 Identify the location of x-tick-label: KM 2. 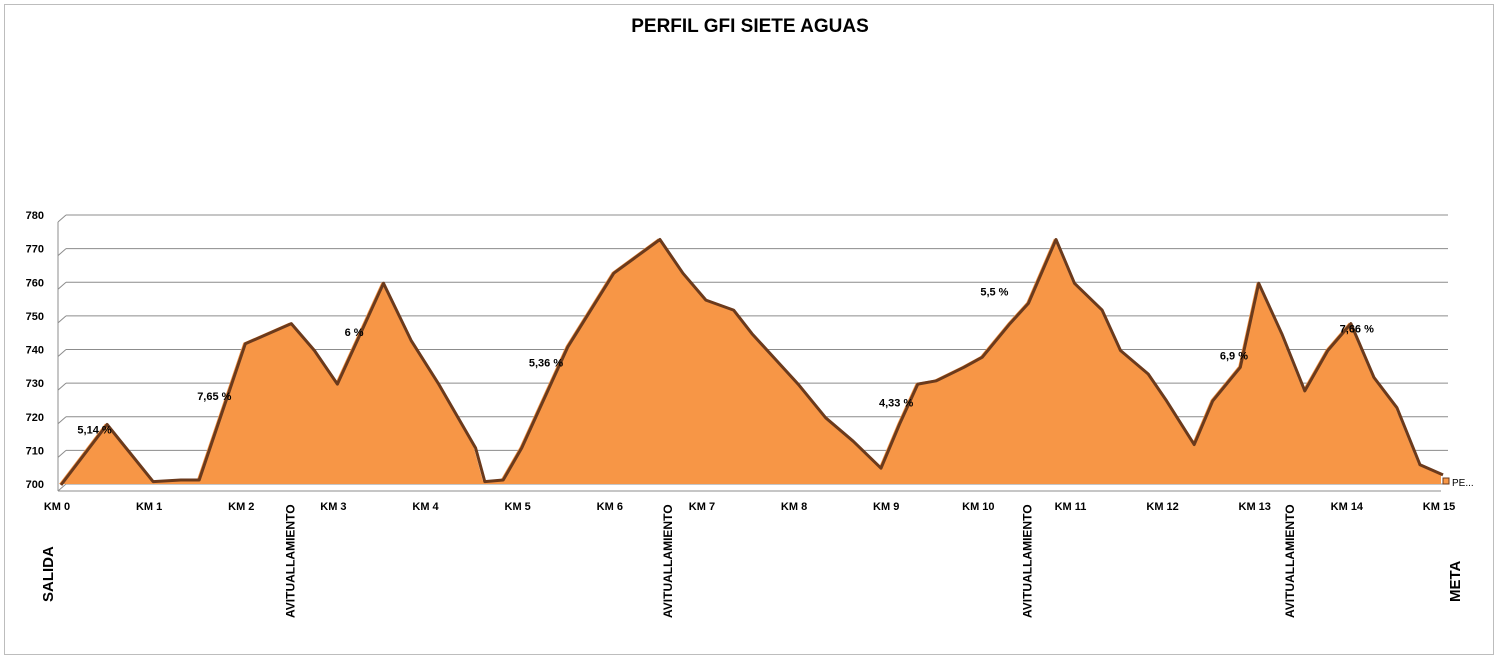
(241, 507).